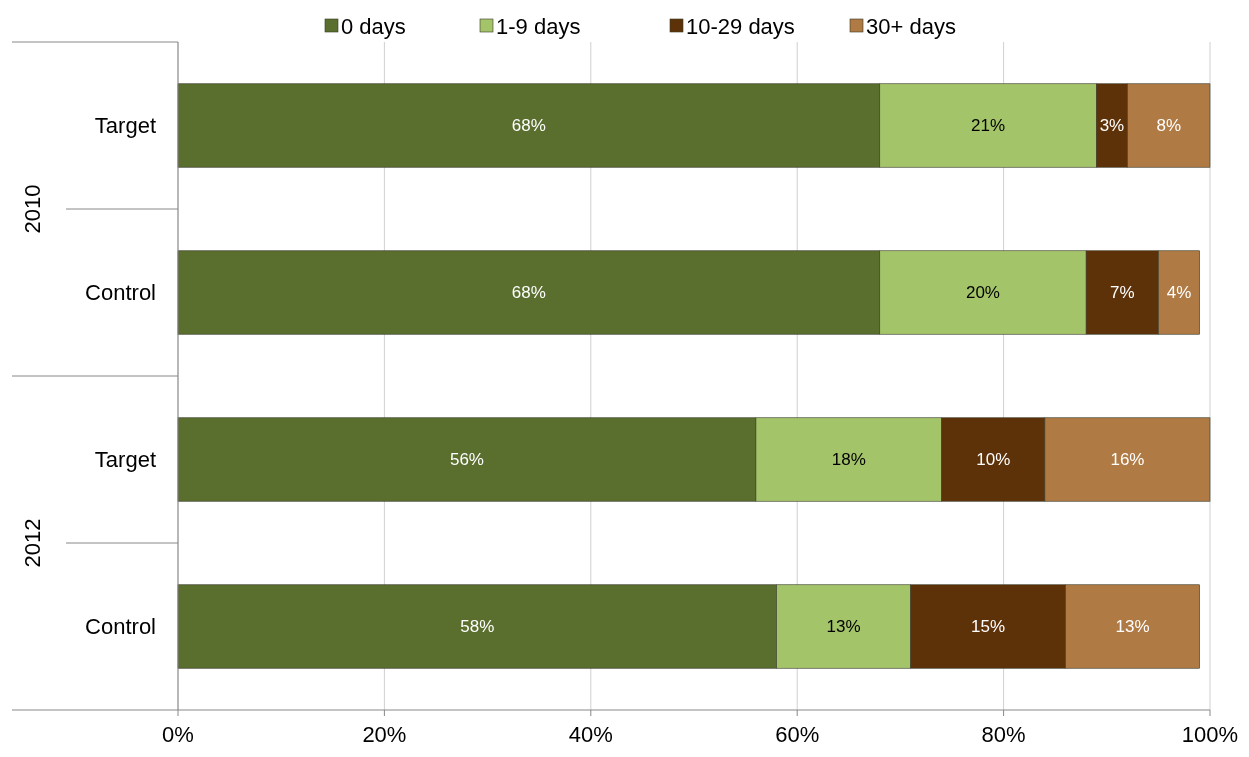  Describe the element at coordinates (590, 734) in the screenshot. I see `x-tick-label: 40%` at that location.